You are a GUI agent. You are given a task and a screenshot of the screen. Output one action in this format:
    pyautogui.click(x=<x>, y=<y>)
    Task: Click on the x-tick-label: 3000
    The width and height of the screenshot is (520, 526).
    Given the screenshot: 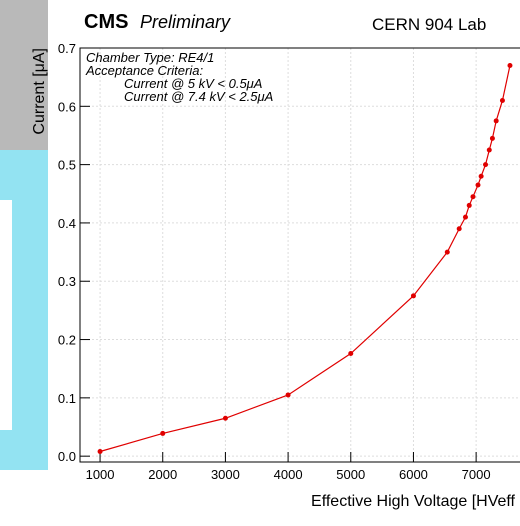 What is the action you would take?
    pyautogui.click(x=225, y=474)
    